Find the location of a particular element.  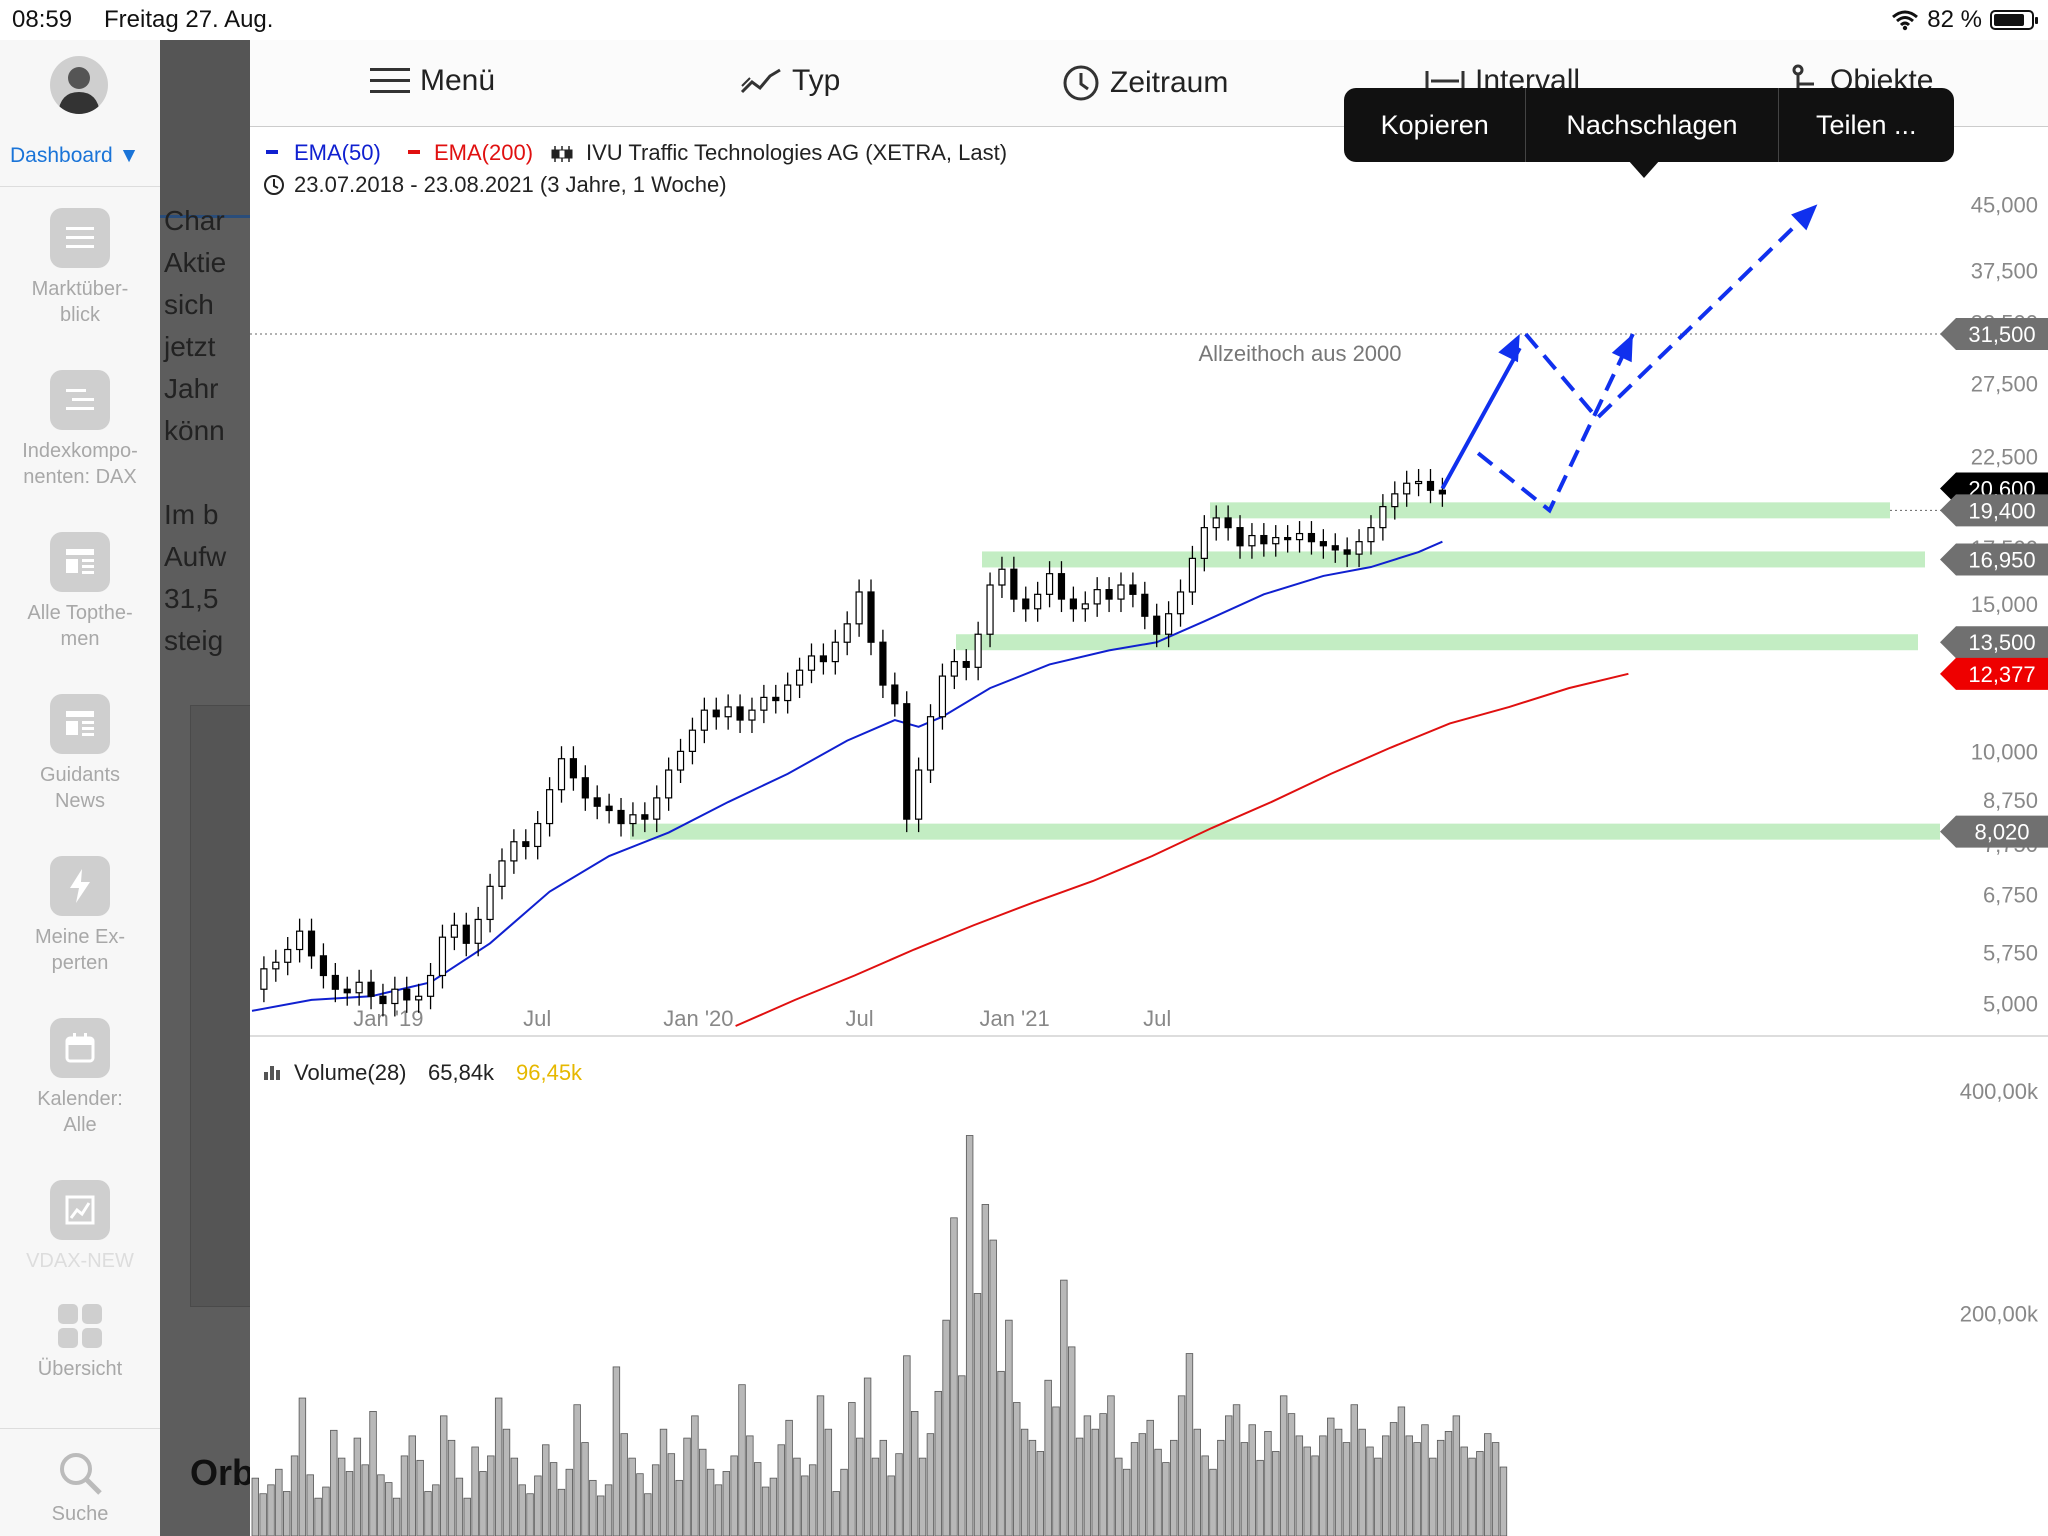

article-line: 31,5 is located at coordinates (191, 598).